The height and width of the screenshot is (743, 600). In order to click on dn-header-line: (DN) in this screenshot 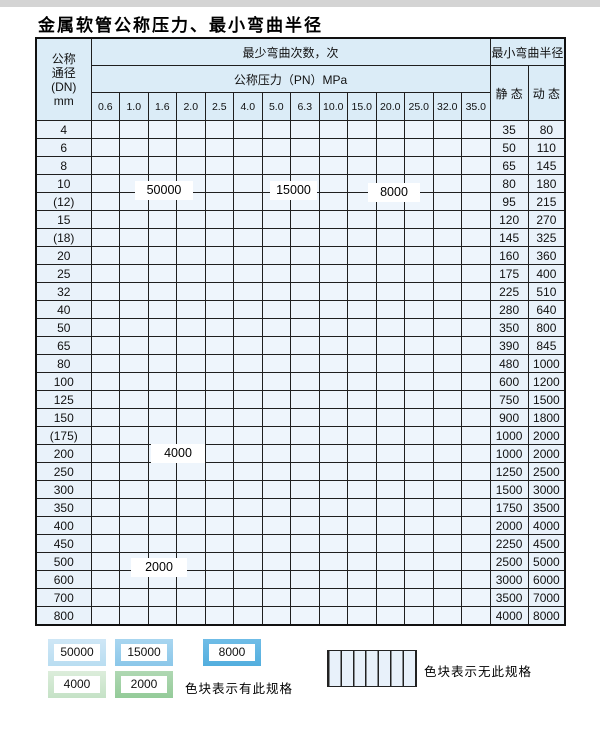, I will do `click(64, 86)`.